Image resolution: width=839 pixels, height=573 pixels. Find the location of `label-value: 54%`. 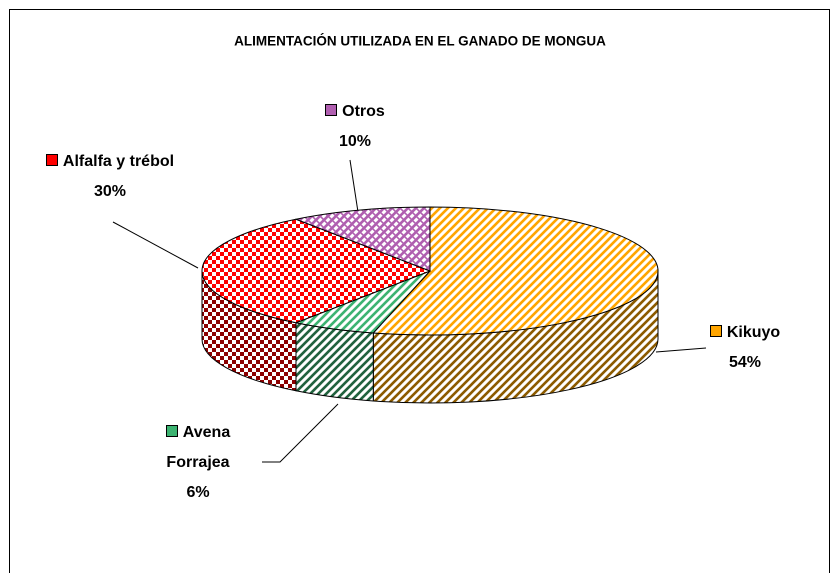

label-value: 54% is located at coordinates (745, 362).